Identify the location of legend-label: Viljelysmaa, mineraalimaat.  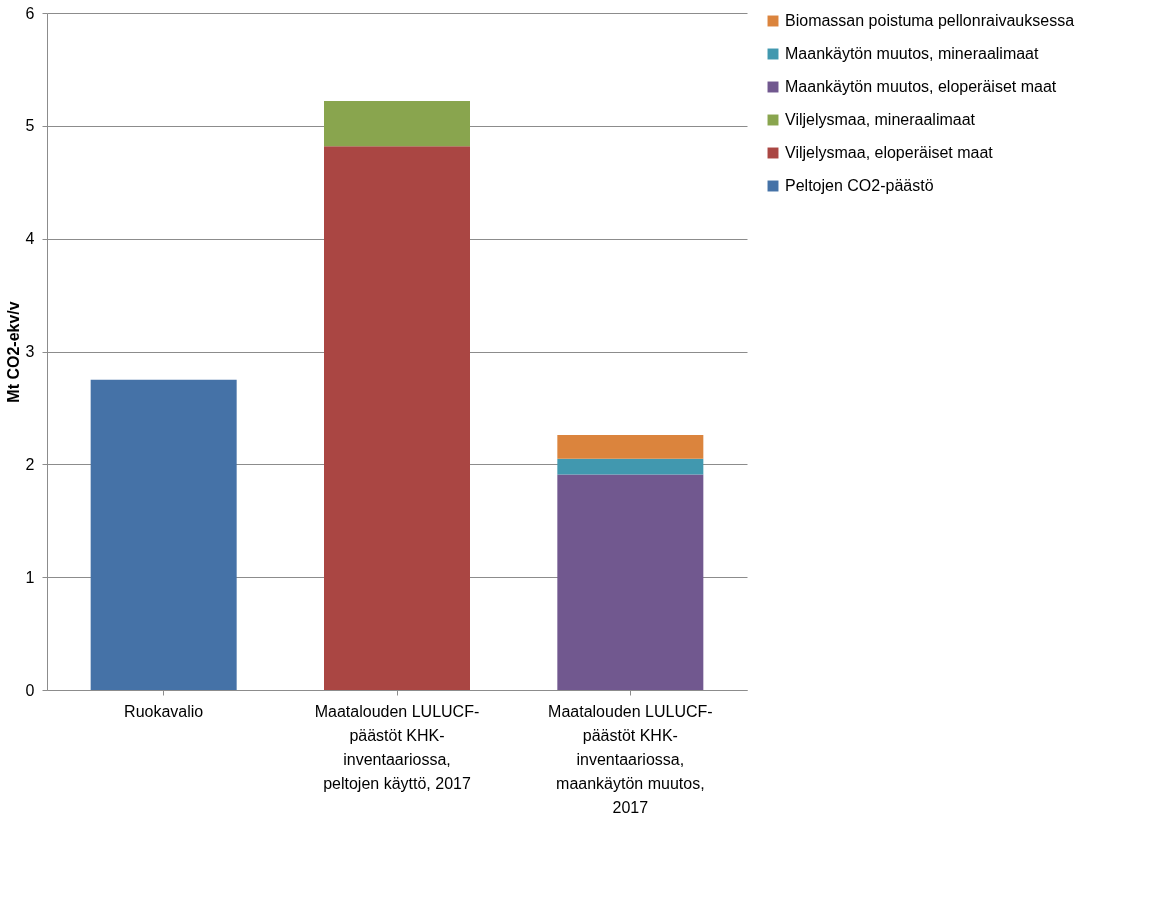
(880, 119).